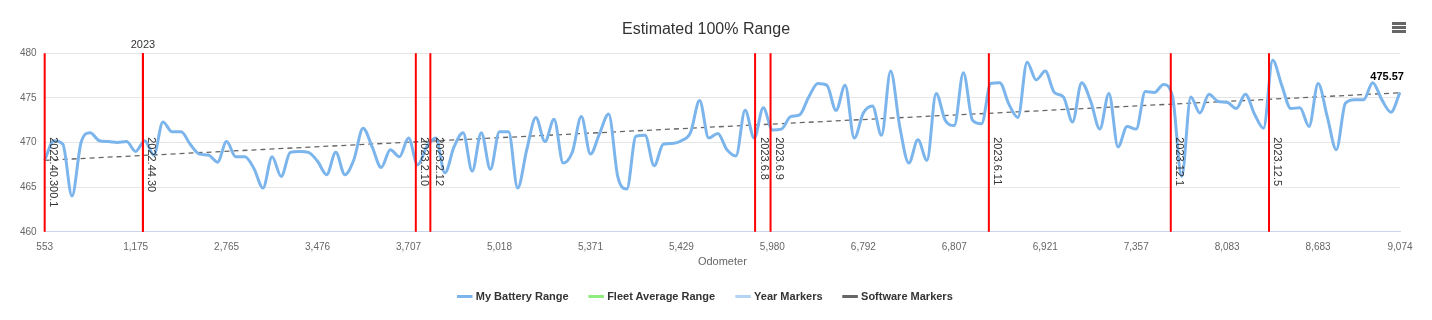 The width and height of the screenshot is (1432, 320). What do you see at coordinates (1400, 246) in the screenshot?
I see `x-tick-label: 9,074` at bounding box center [1400, 246].